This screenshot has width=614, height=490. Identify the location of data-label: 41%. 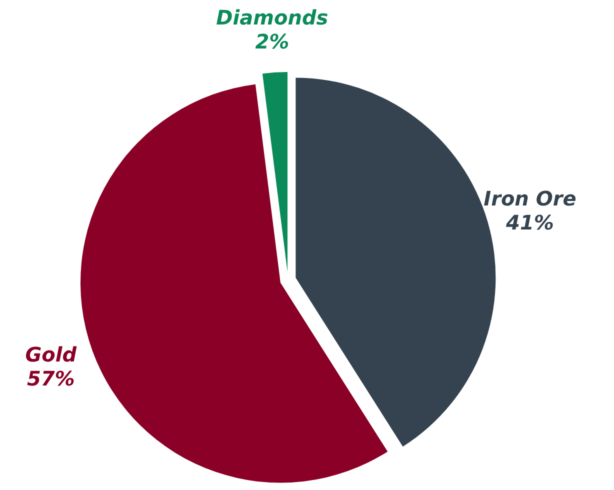
(529, 222).